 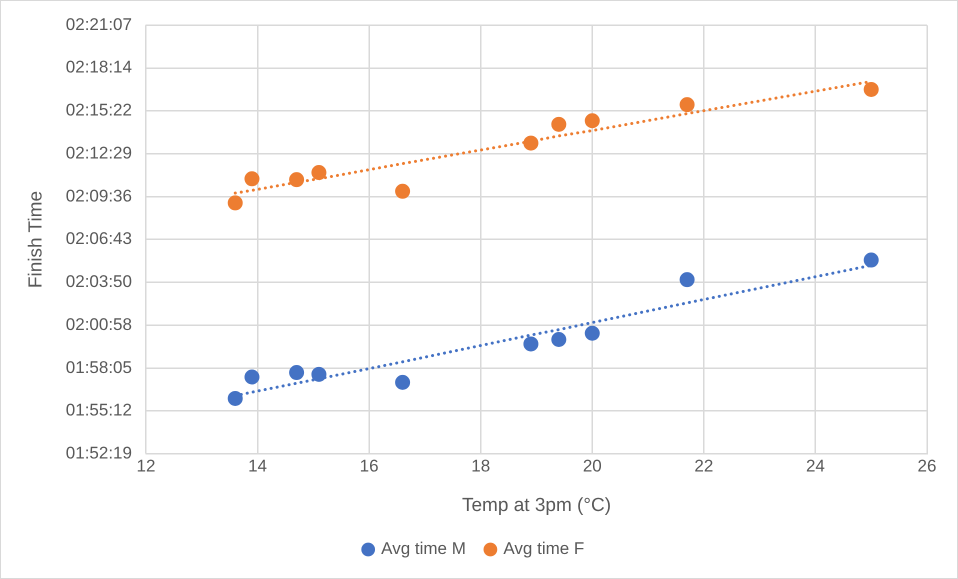 What do you see at coordinates (543, 548) in the screenshot?
I see `legend-label: Avg time F` at bounding box center [543, 548].